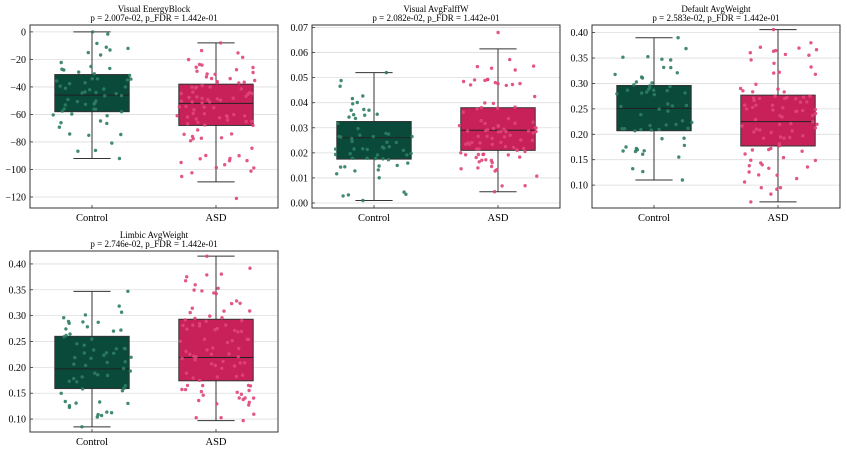  What do you see at coordinates (436, 9) in the screenshot?
I see `chart-title: Visual AvgFalffW` at bounding box center [436, 9].